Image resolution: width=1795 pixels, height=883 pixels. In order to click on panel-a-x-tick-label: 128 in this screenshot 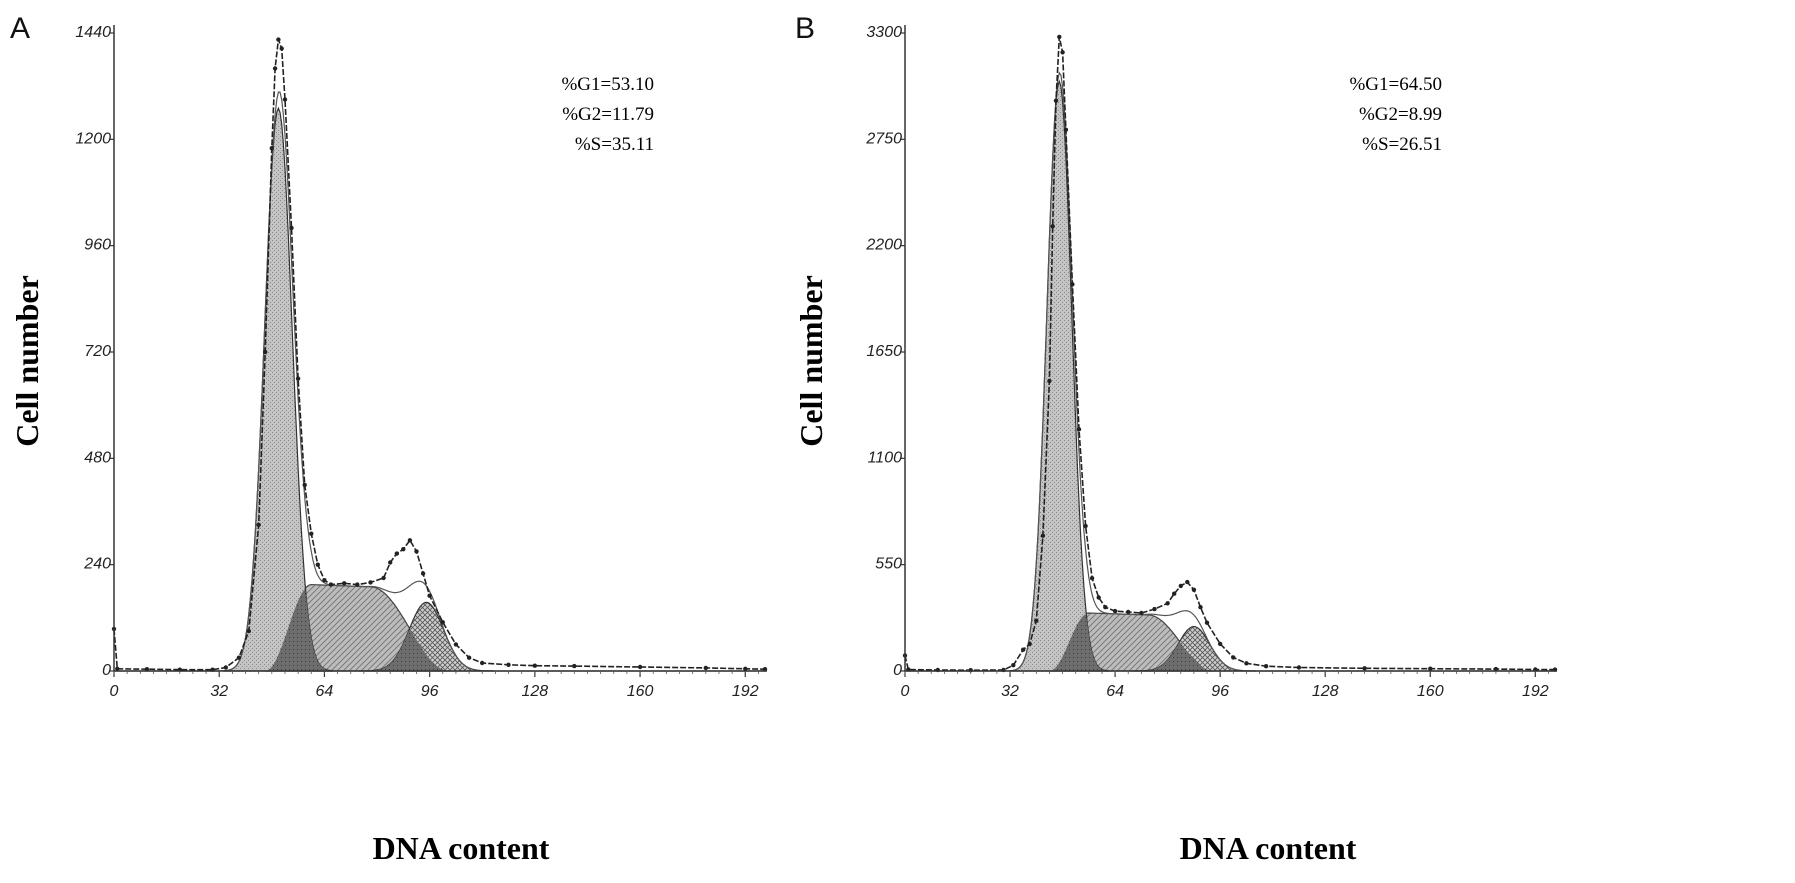, I will do `click(534, 691)`.